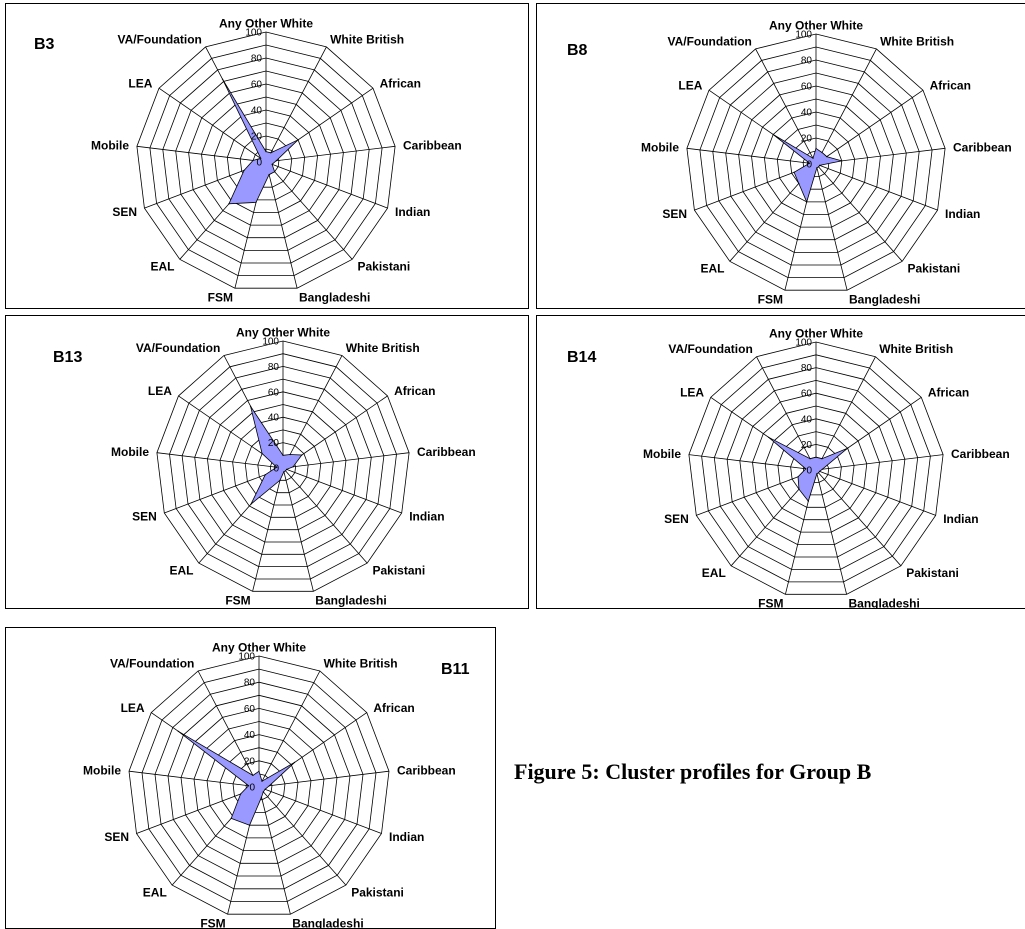  Describe the element at coordinates (962, 214) in the screenshot. I see `category-label: Indian` at that location.